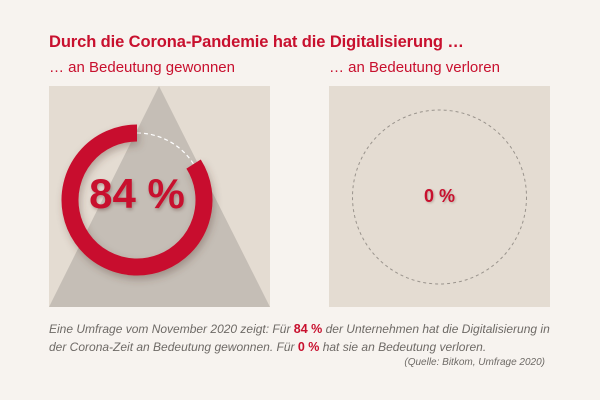  I want to click on value-label-lost: 0 %, so click(439, 196).